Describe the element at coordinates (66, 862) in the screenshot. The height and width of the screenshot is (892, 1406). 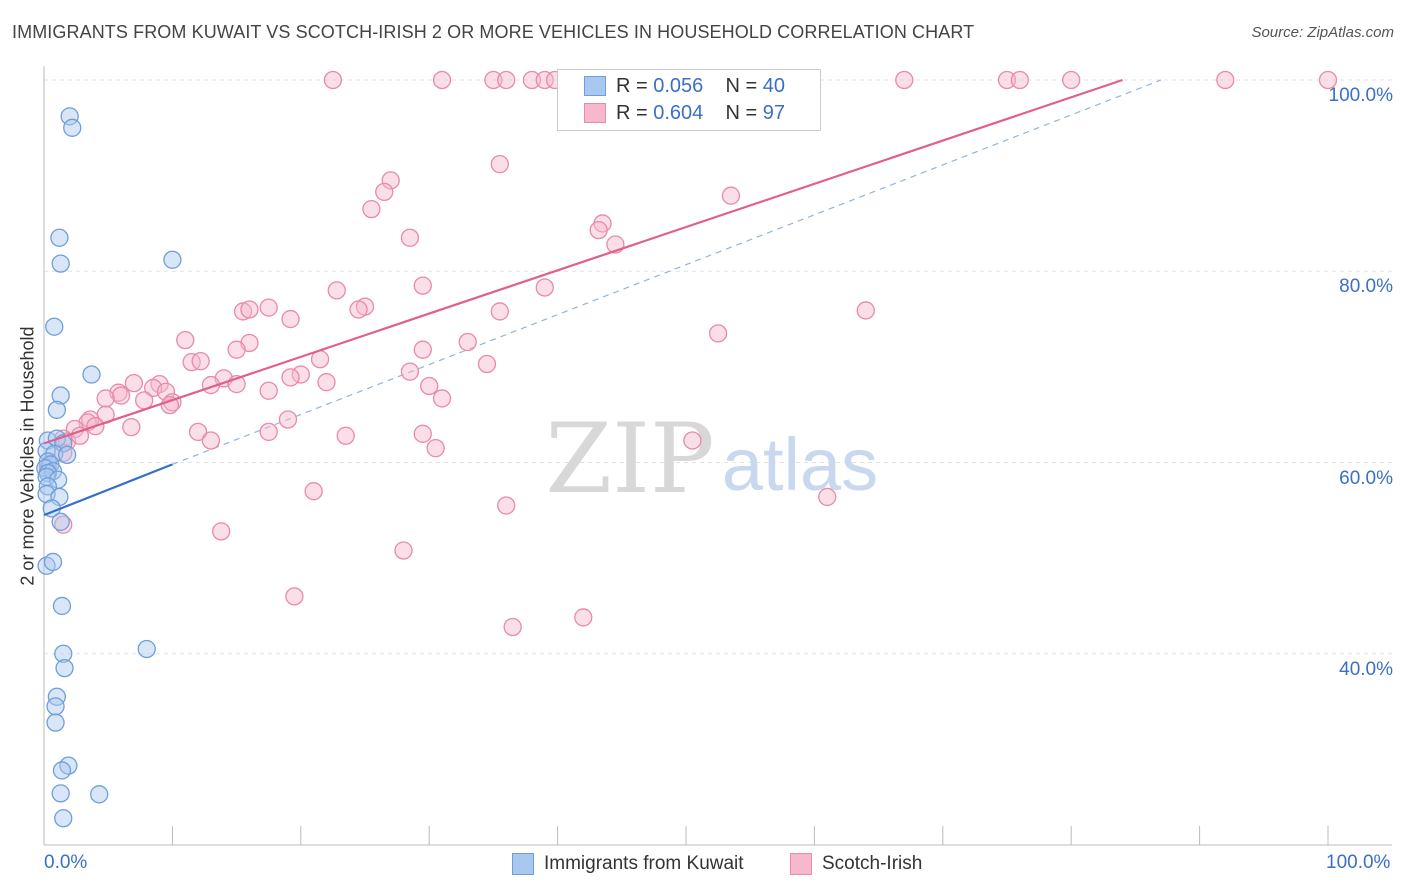
I see `x-tick-label-min: 0.0%` at that location.